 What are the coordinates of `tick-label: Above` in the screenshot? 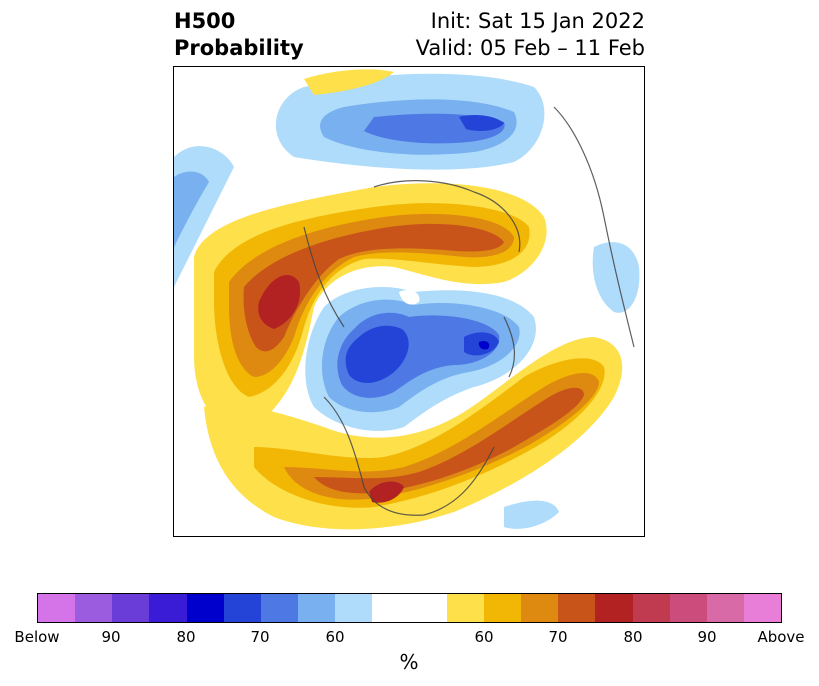 It's located at (781, 637).